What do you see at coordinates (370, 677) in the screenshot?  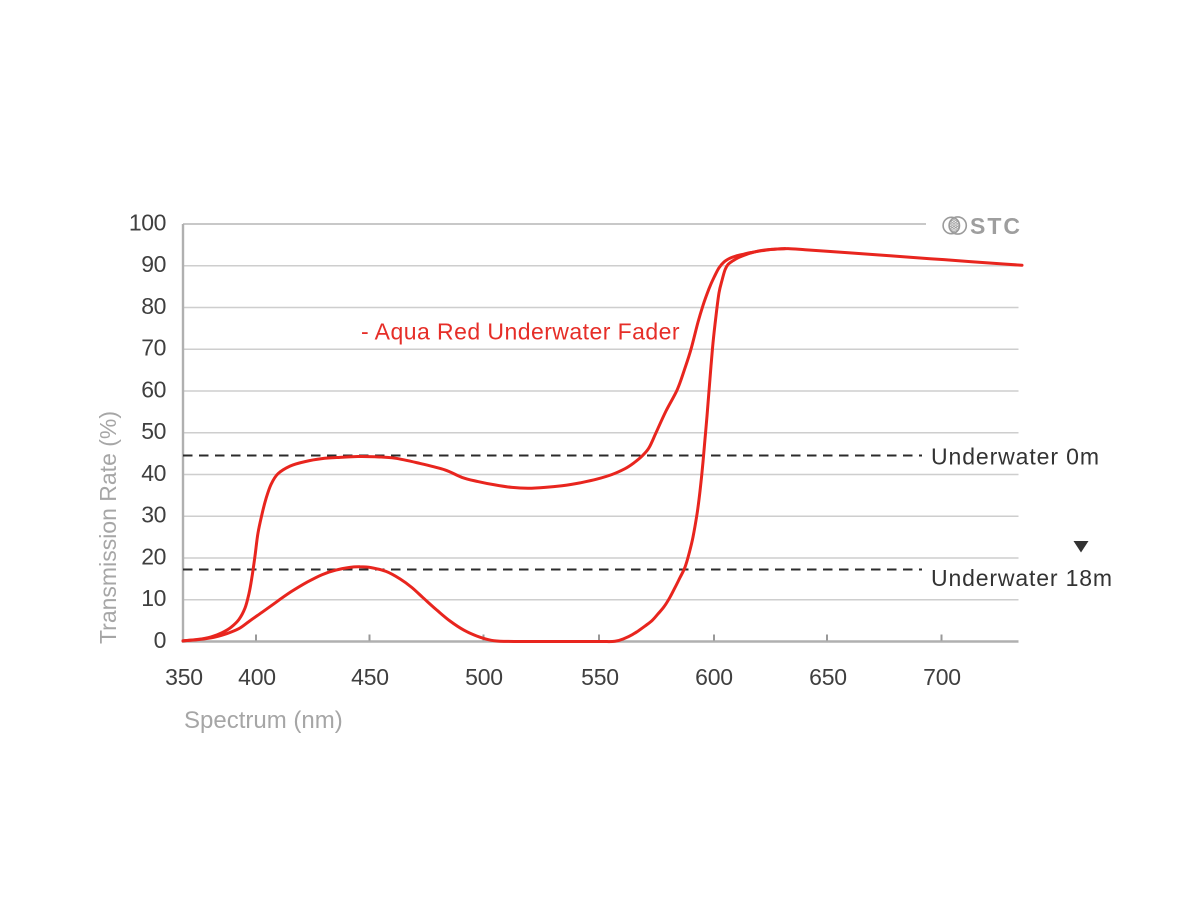 I see `svg-text: 450` at bounding box center [370, 677].